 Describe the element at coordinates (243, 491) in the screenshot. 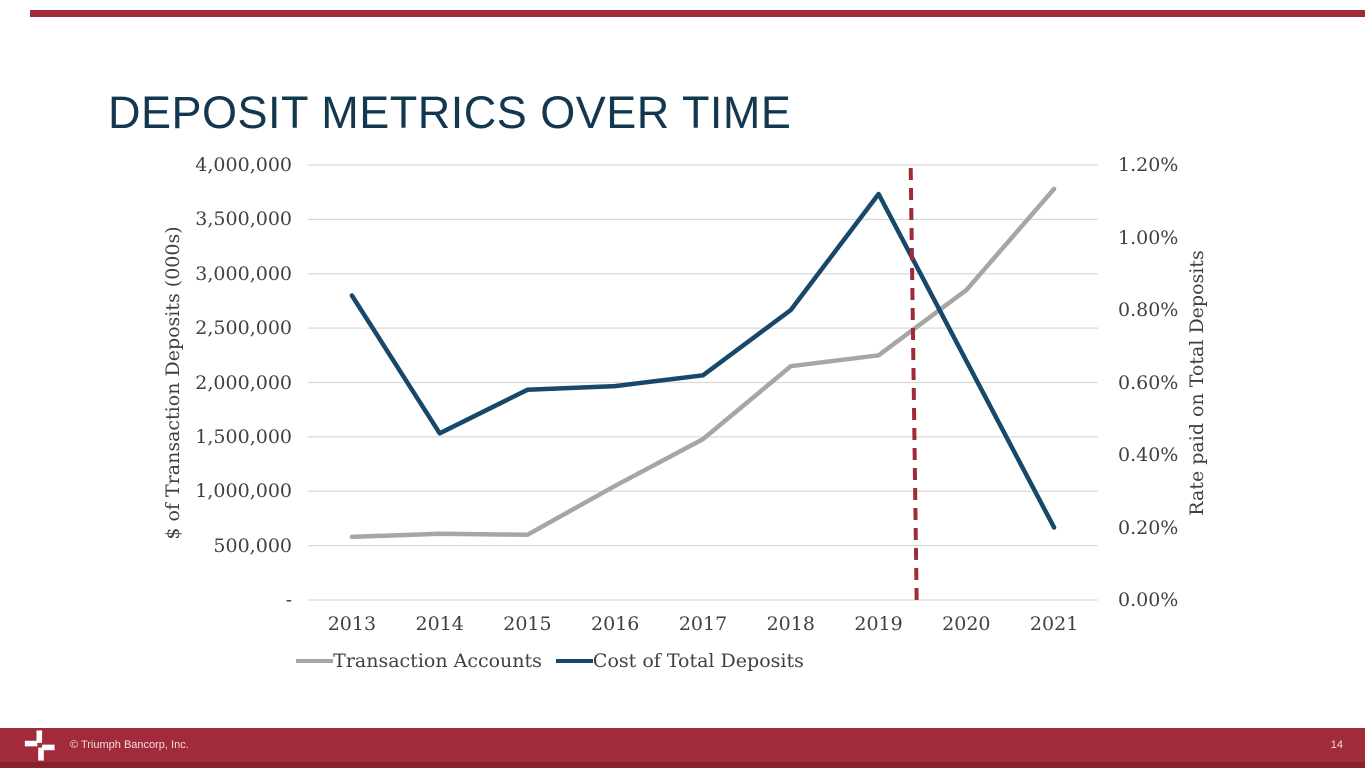

I see `y-left-tick-label: 1,000,000` at that location.